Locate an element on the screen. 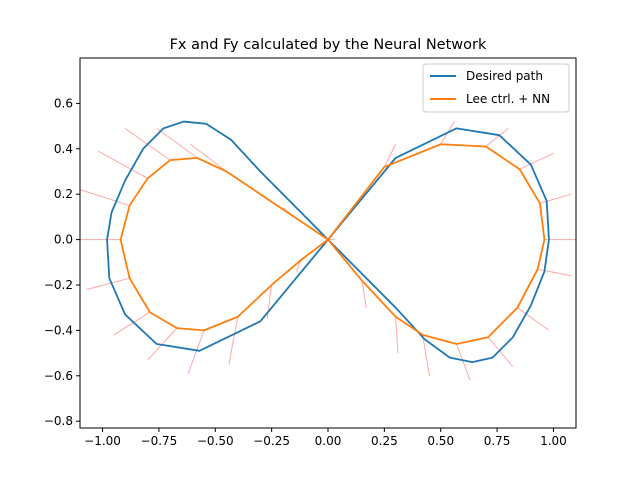 This screenshot has height=480, width=640. x-tick-label: −0.25 is located at coordinates (271, 441).